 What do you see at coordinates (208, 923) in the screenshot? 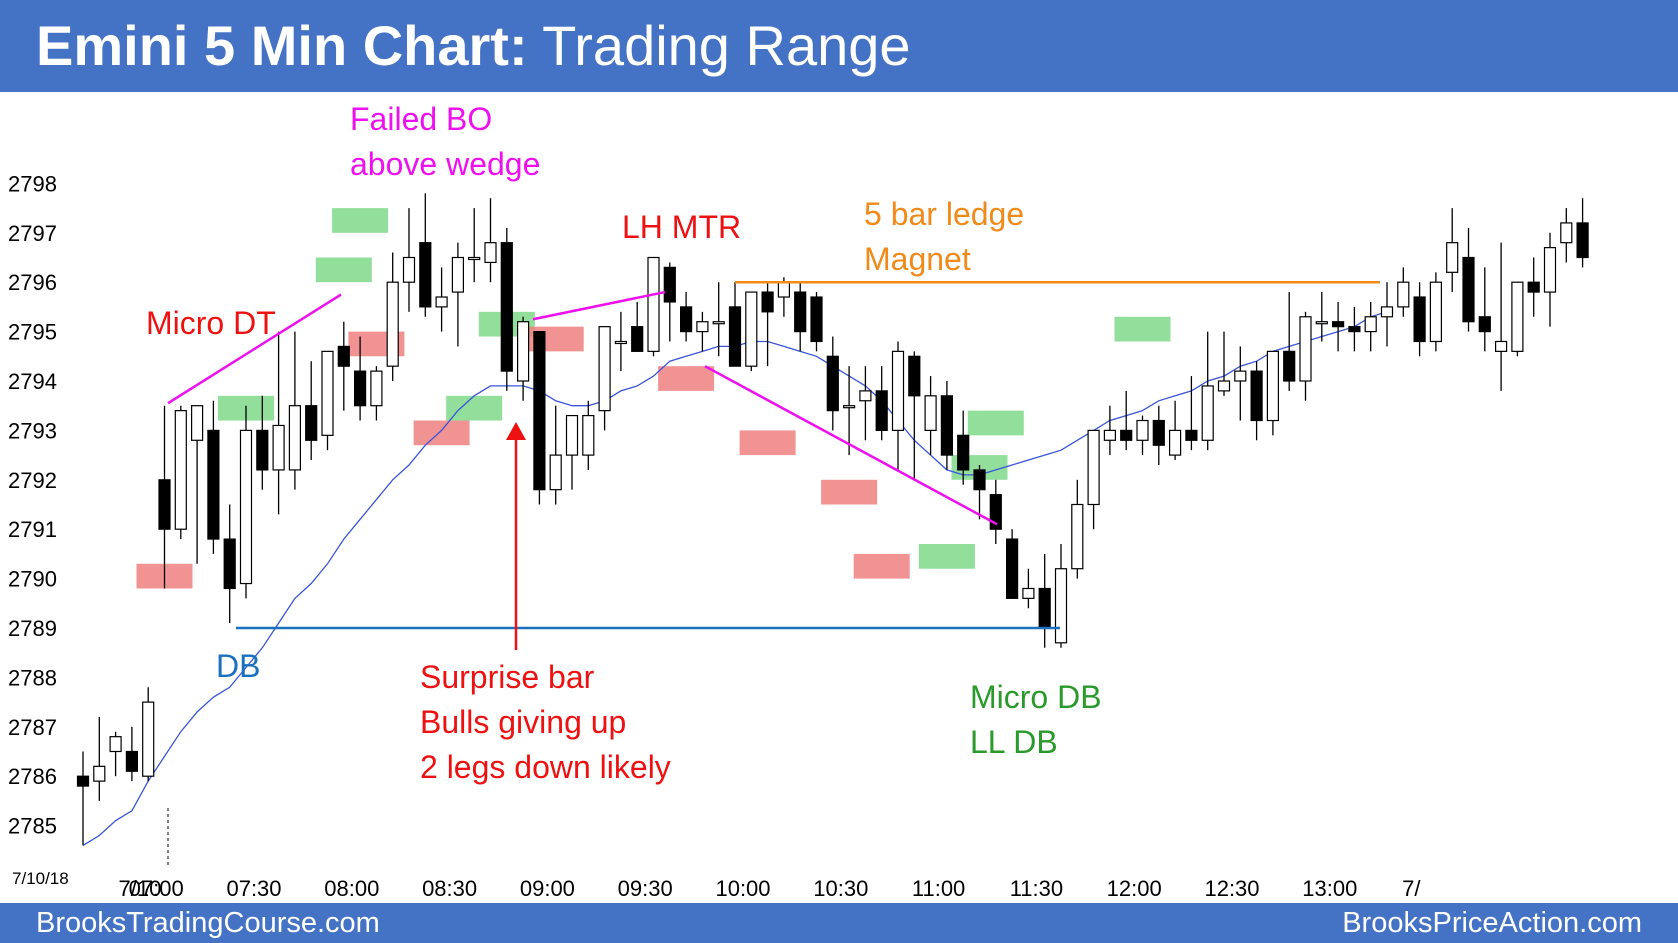
I see `footer-left-site: BrooksTradingCourse.com` at bounding box center [208, 923].